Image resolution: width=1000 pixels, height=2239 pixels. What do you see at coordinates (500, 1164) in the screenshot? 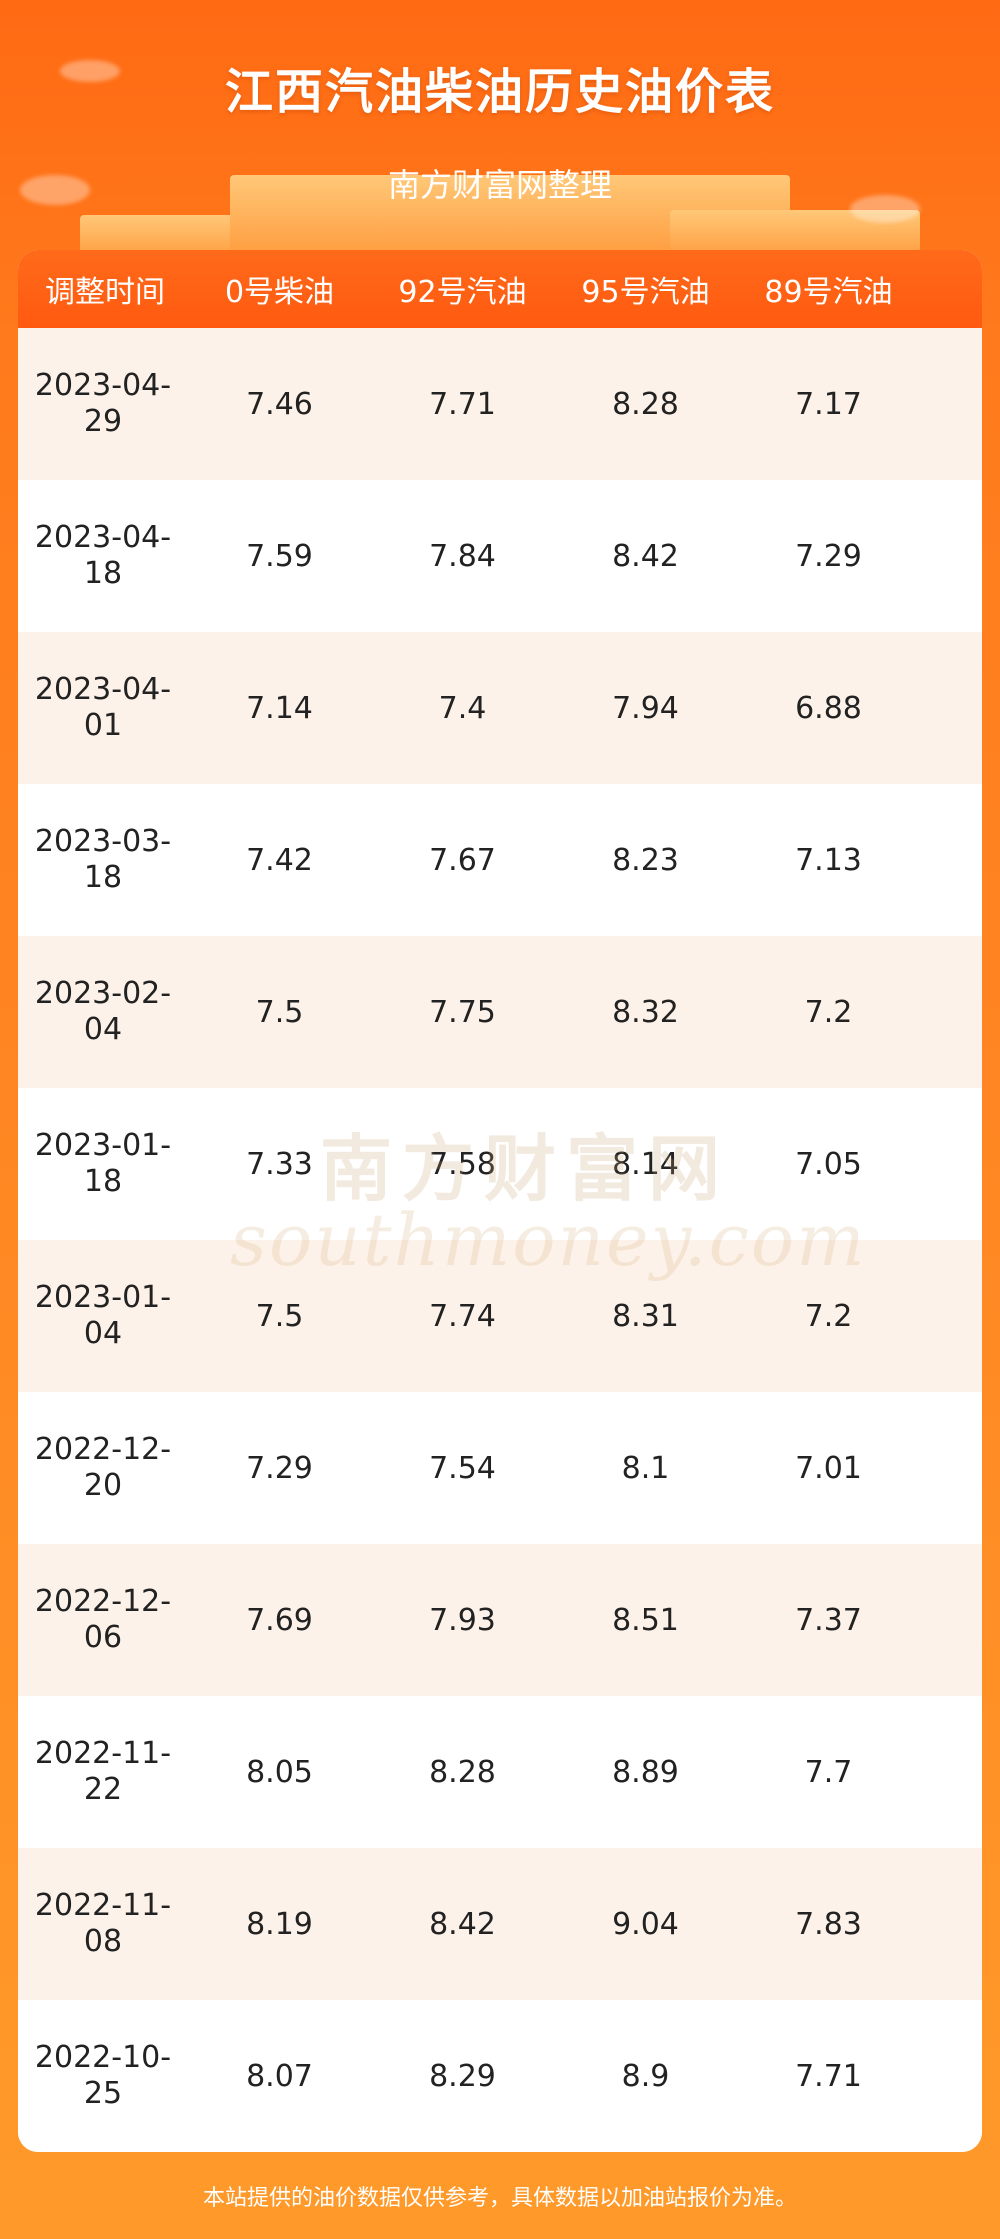
I see `table-row: 2023-01-18 7.33 7.58 8.14 7.05` at bounding box center [500, 1164].